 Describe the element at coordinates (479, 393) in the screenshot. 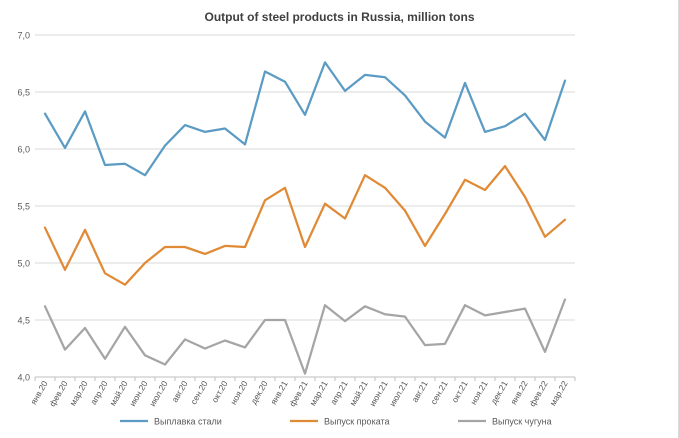

I see `x-tick-label: ноя.21` at that location.